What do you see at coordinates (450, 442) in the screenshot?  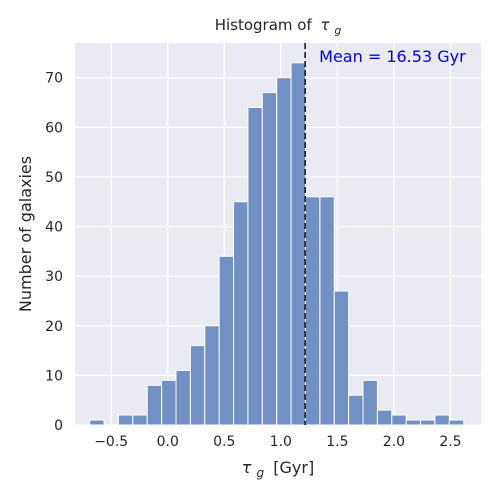 I see `x-tick-label: 2.5` at bounding box center [450, 442].